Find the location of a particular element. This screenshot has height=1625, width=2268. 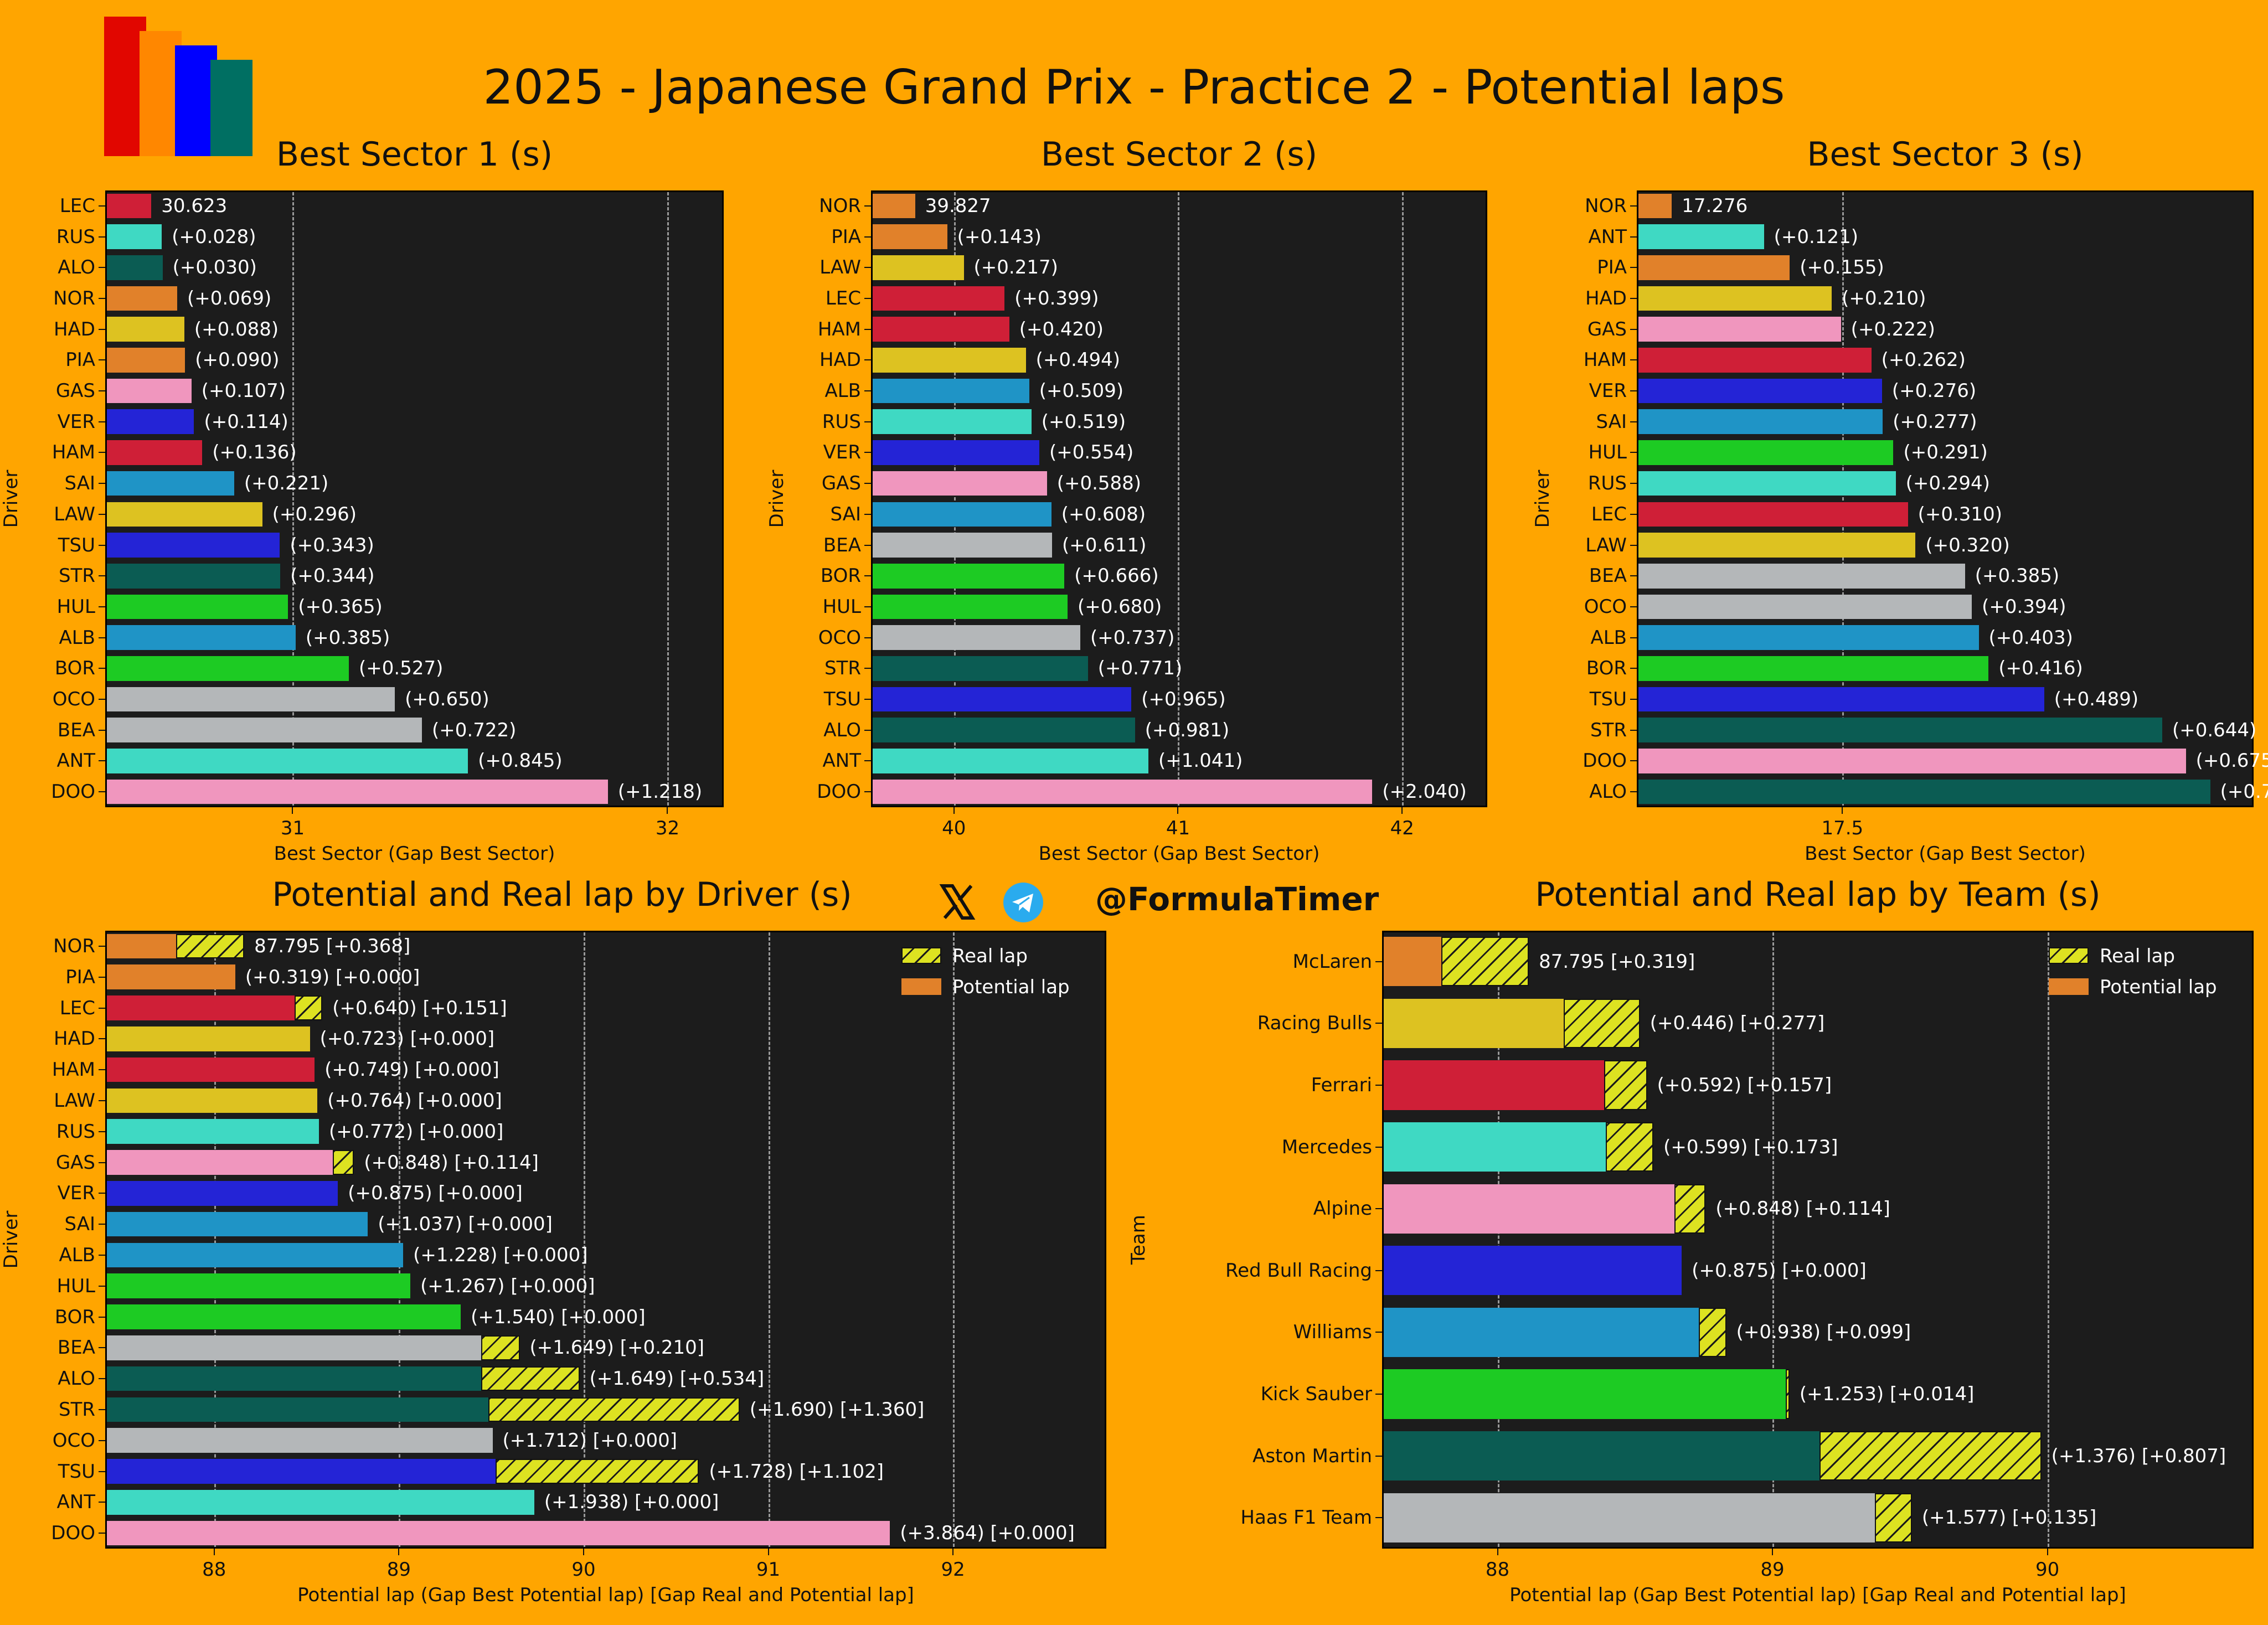

bar-value-label: (+0.385) is located at coordinates (347, 637).